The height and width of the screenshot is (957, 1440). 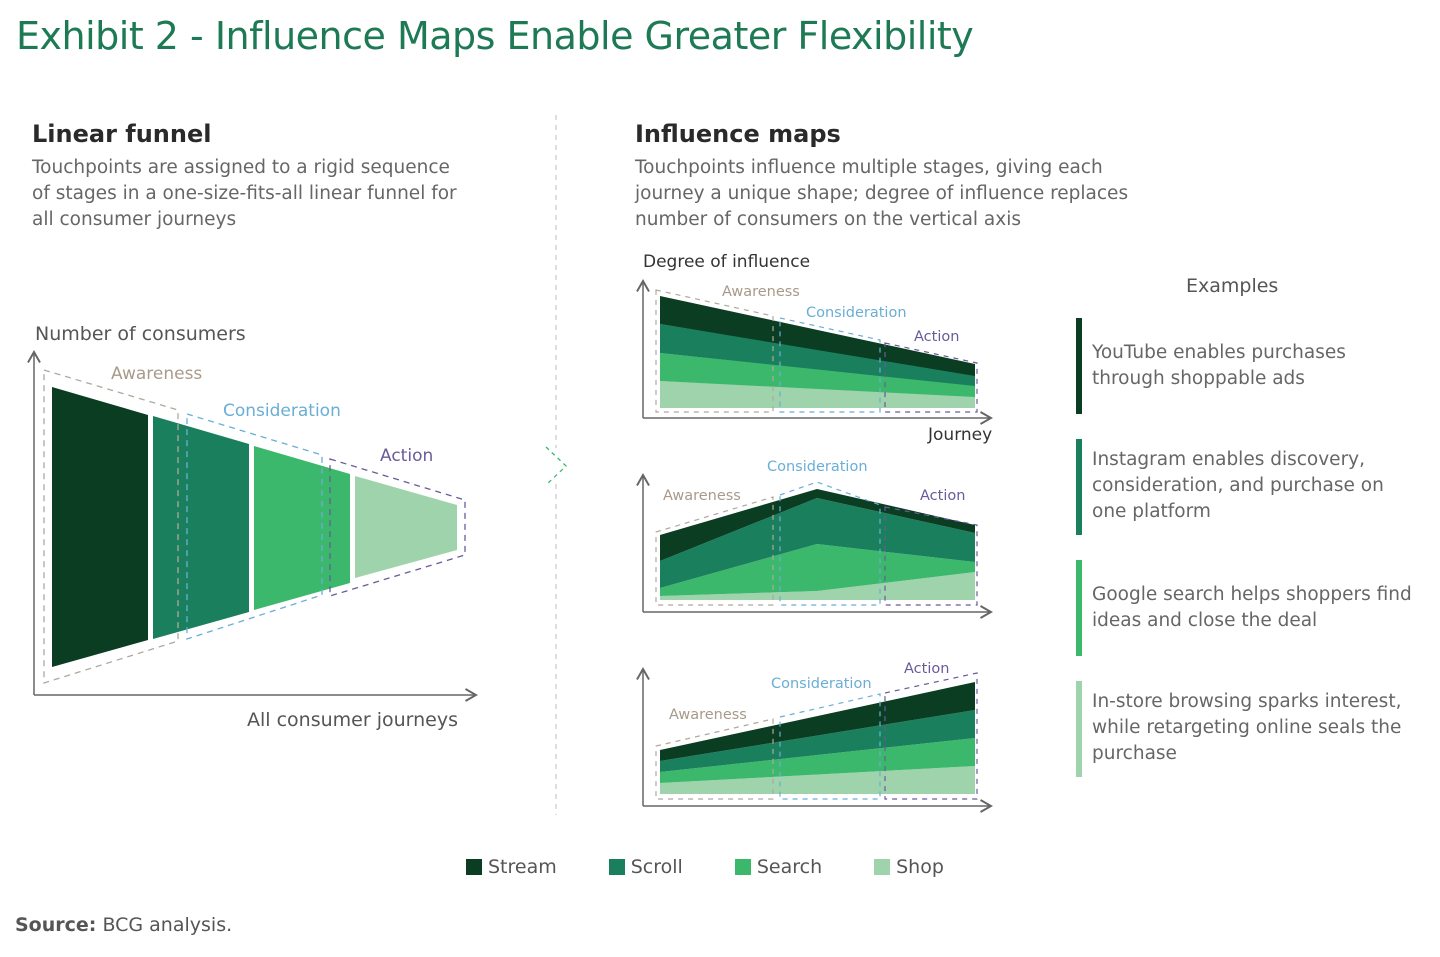 What do you see at coordinates (522, 867) in the screenshot?
I see `legend-label: Stream` at bounding box center [522, 867].